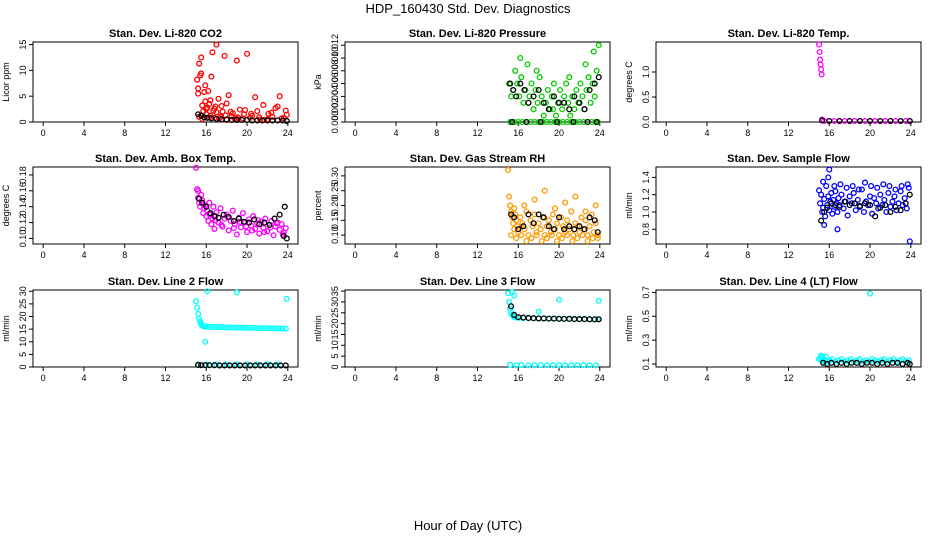  I want to click on y-axis-label: percent, so click(318, 205).